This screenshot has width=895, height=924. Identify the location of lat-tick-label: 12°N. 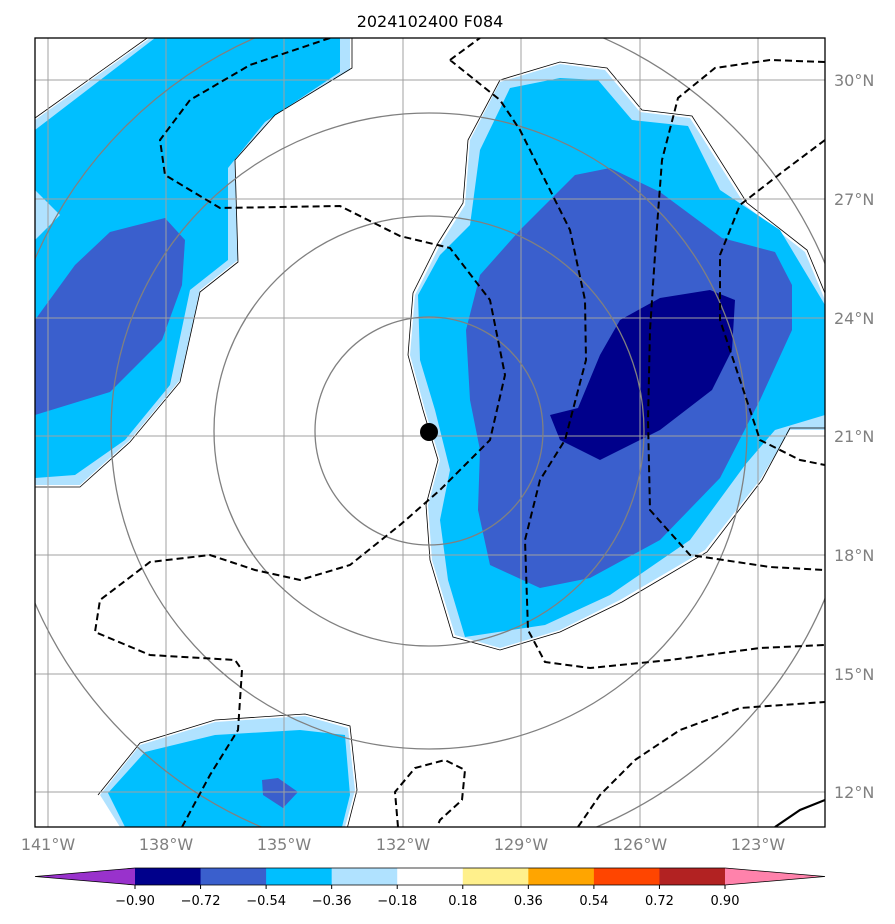
(854, 792).